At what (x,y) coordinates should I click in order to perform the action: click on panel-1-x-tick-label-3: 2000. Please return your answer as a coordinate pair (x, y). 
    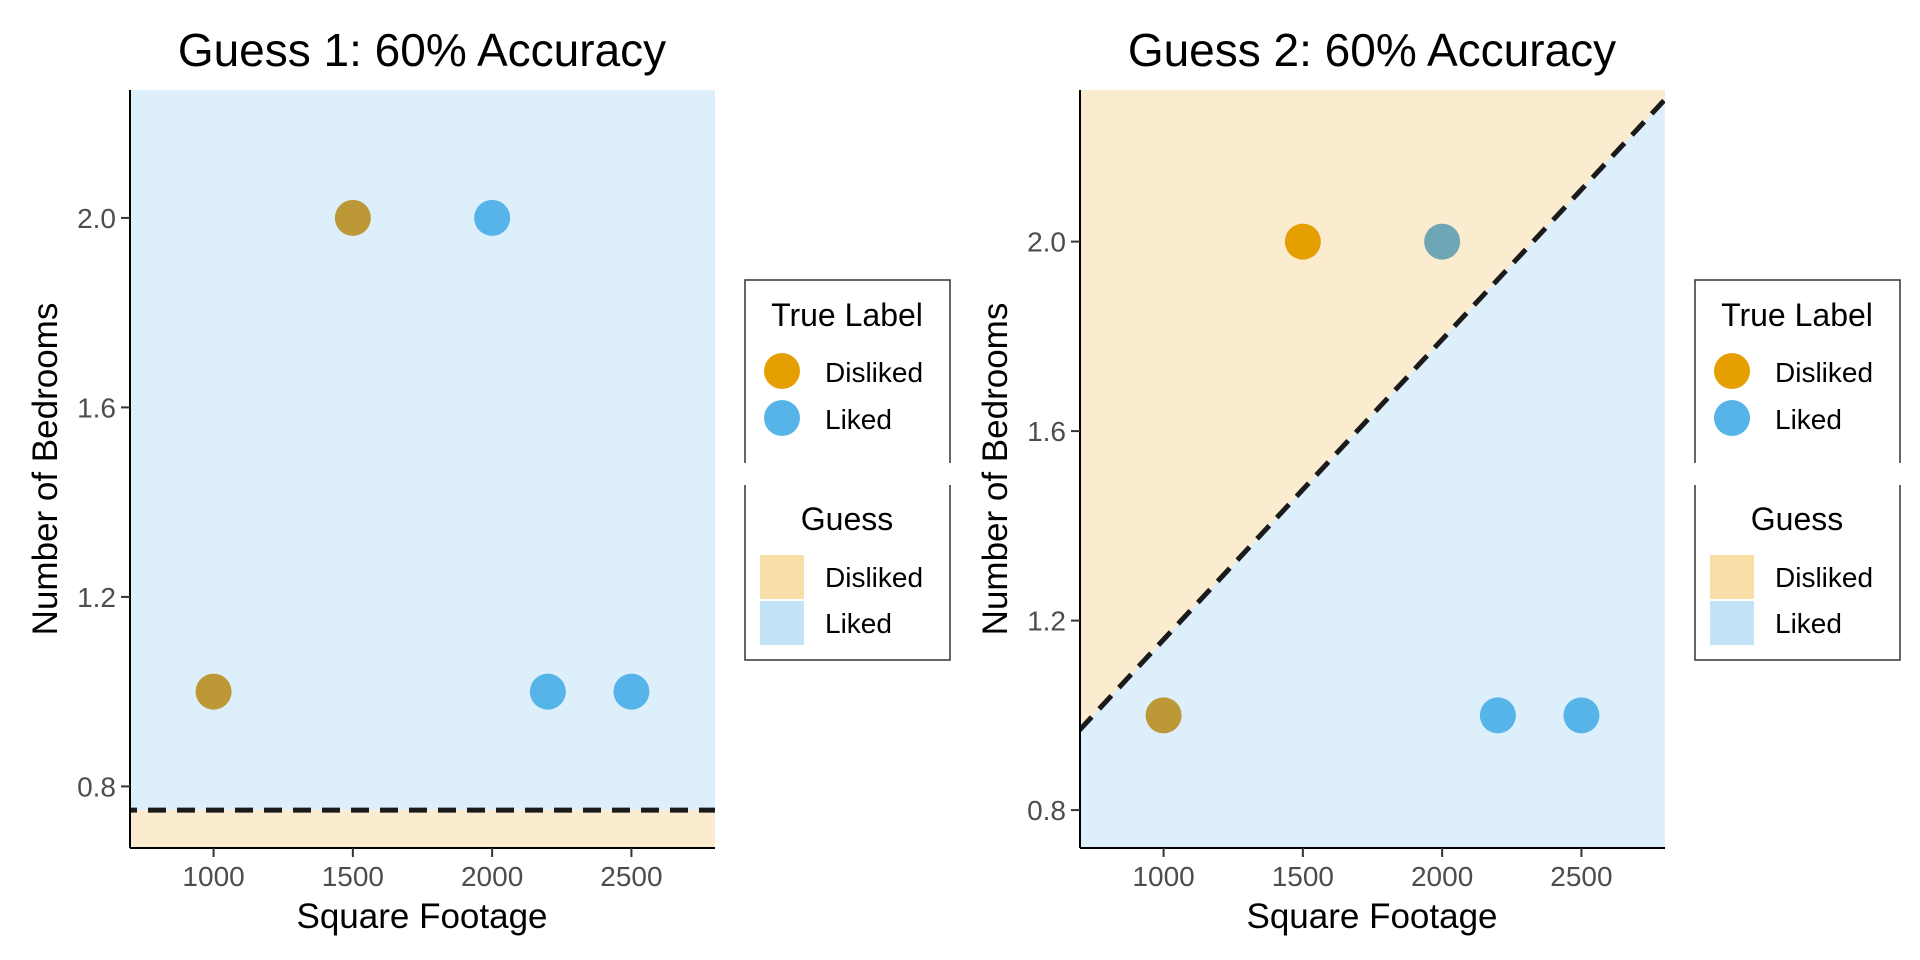
    Looking at the image, I should click on (492, 876).